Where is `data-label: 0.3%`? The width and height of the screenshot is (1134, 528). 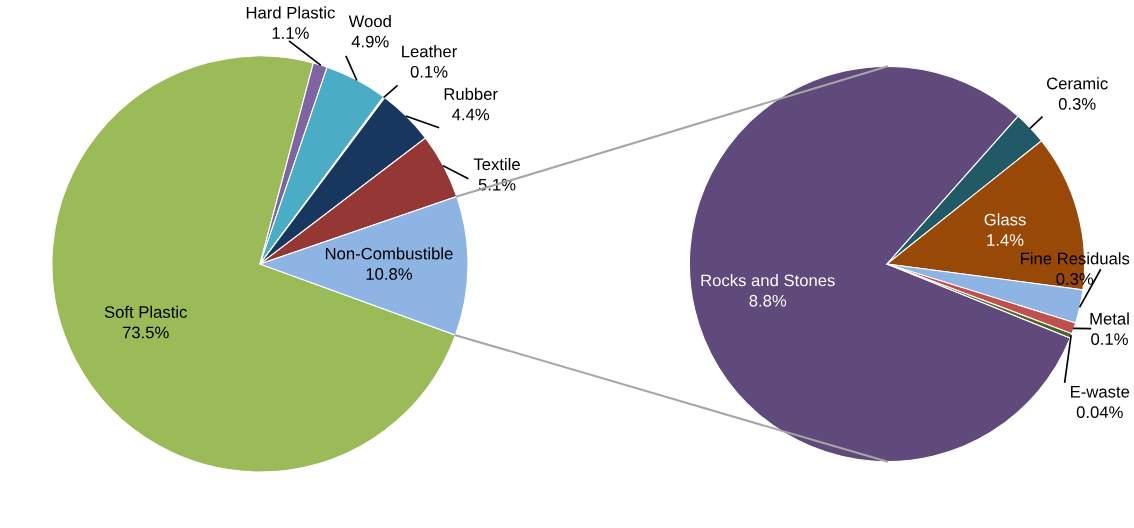 data-label: 0.3% is located at coordinates (1077, 103).